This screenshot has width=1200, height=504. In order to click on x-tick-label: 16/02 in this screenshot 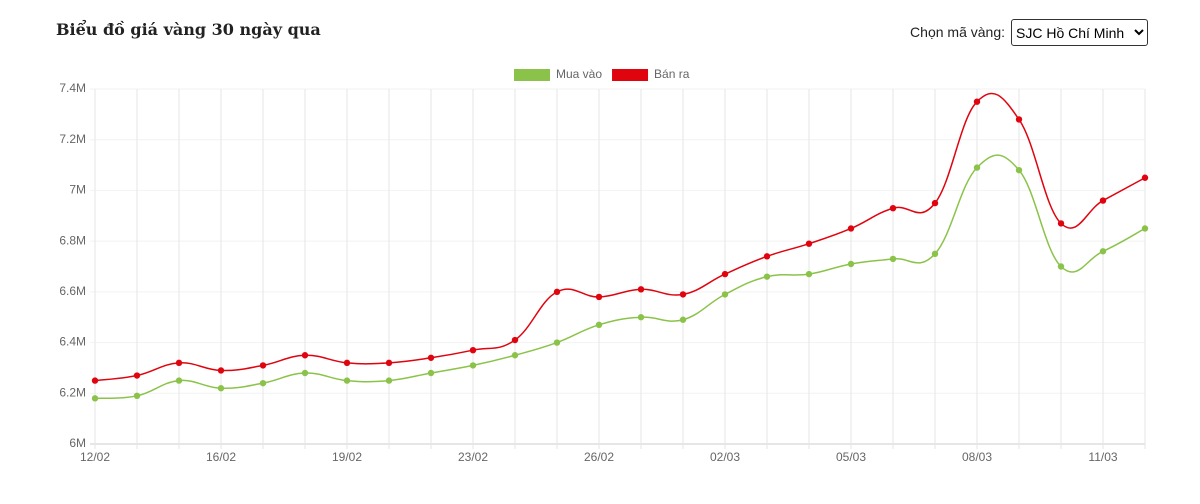, I will do `click(221, 457)`.